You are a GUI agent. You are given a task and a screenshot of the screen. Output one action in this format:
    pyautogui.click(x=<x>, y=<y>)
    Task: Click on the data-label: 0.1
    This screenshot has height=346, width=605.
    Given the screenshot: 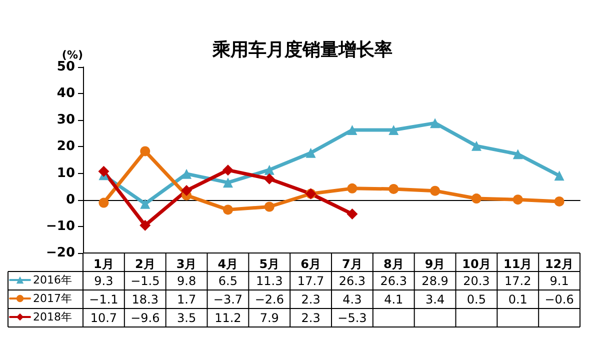 What is the action you would take?
    pyautogui.click(x=518, y=299)
    